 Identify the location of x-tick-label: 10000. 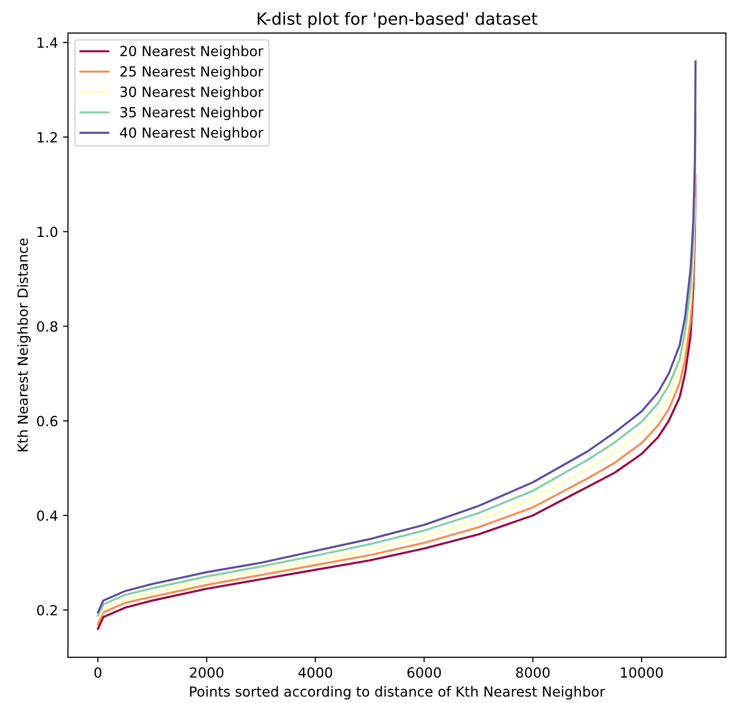
(642, 672).